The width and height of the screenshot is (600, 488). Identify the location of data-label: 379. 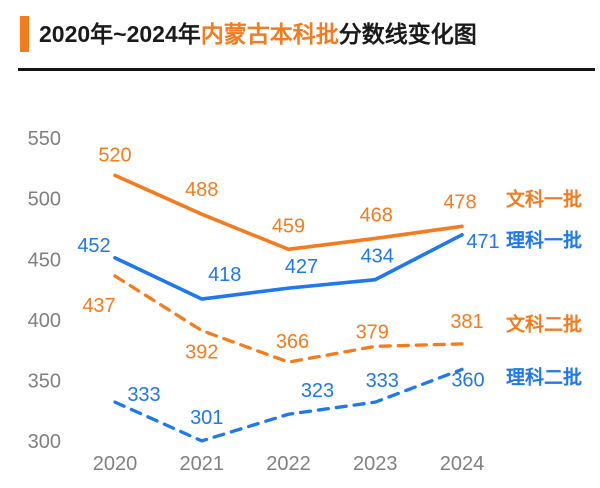
(372, 332).